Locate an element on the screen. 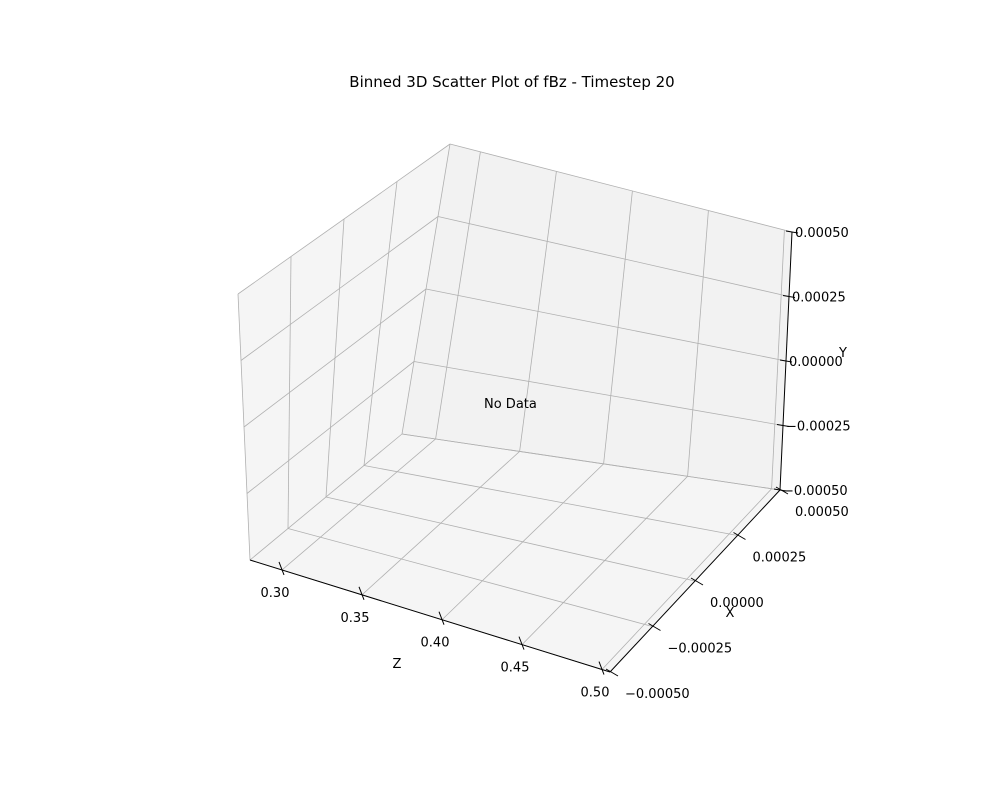  x-tick-label: −0.00050 is located at coordinates (657, 694).